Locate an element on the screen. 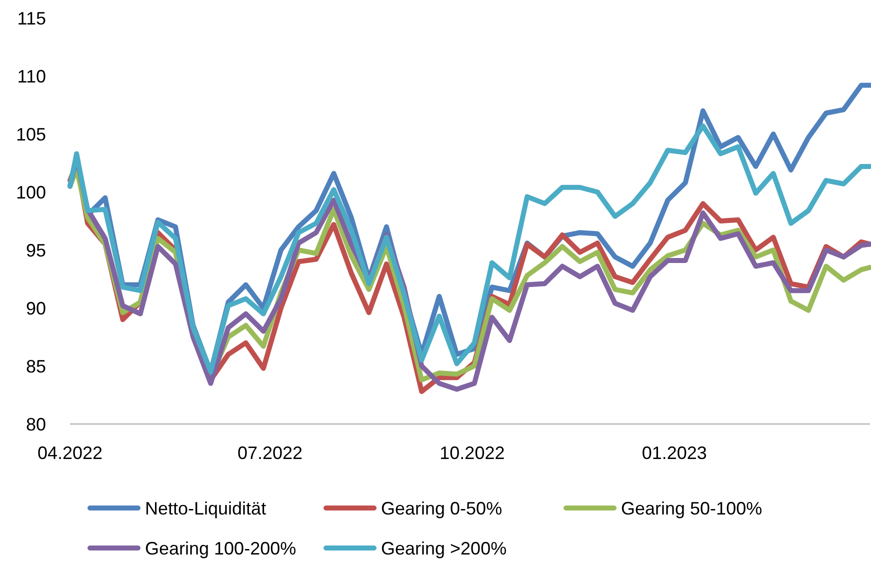 The image size is (871, 568). y-tick-label: 115 is located at coordinates (31, 18).